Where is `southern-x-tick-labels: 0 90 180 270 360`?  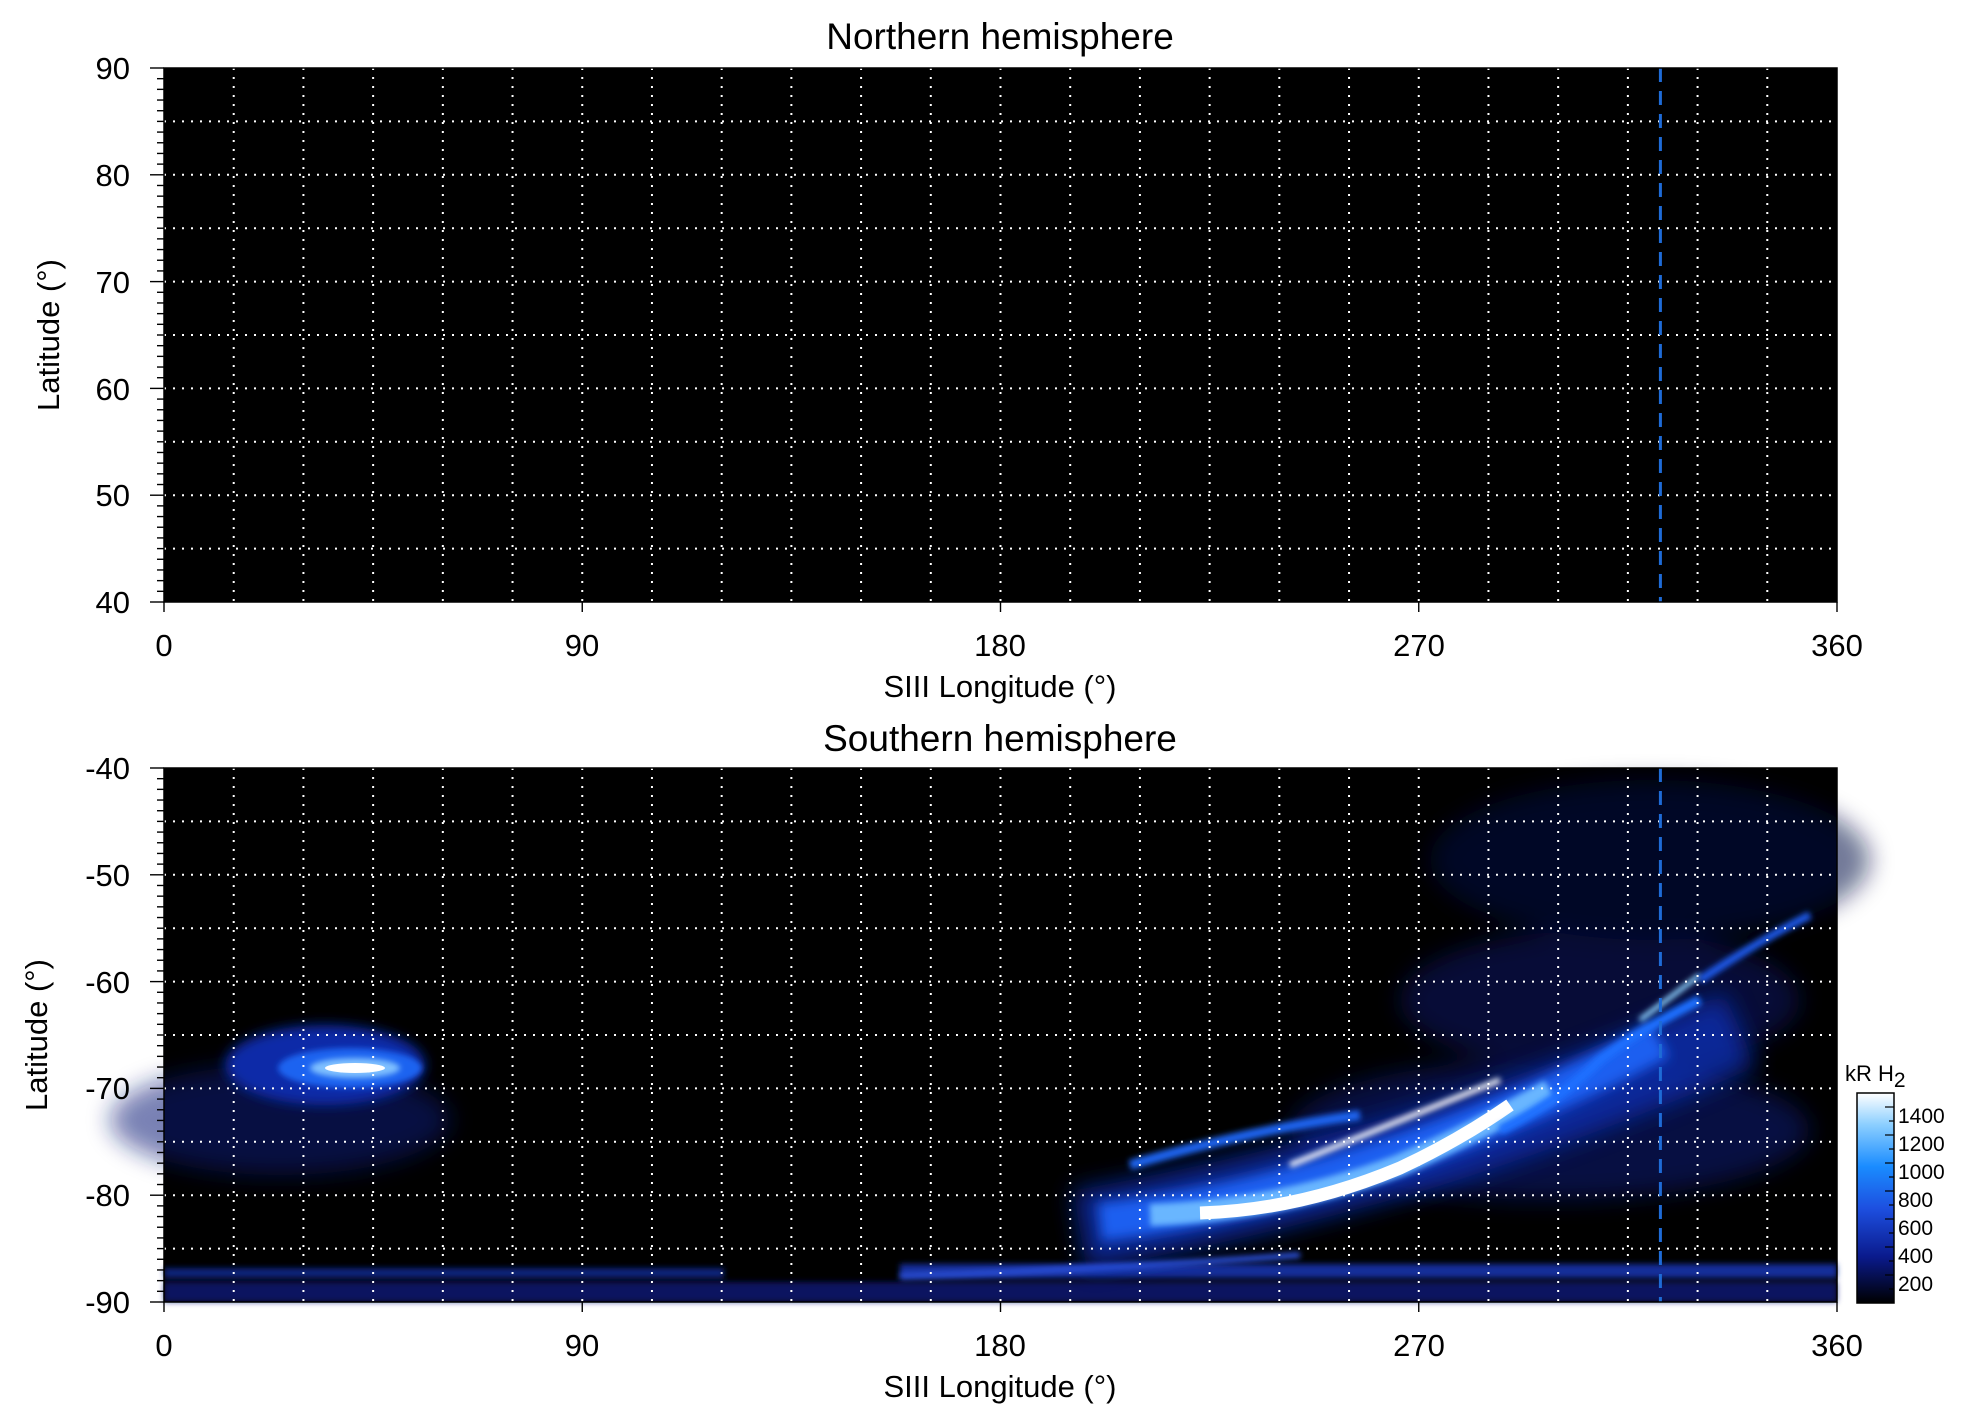
southern-x-tick-labels: 0 90 180 270 360 is located at coordinates (1008, 1345).